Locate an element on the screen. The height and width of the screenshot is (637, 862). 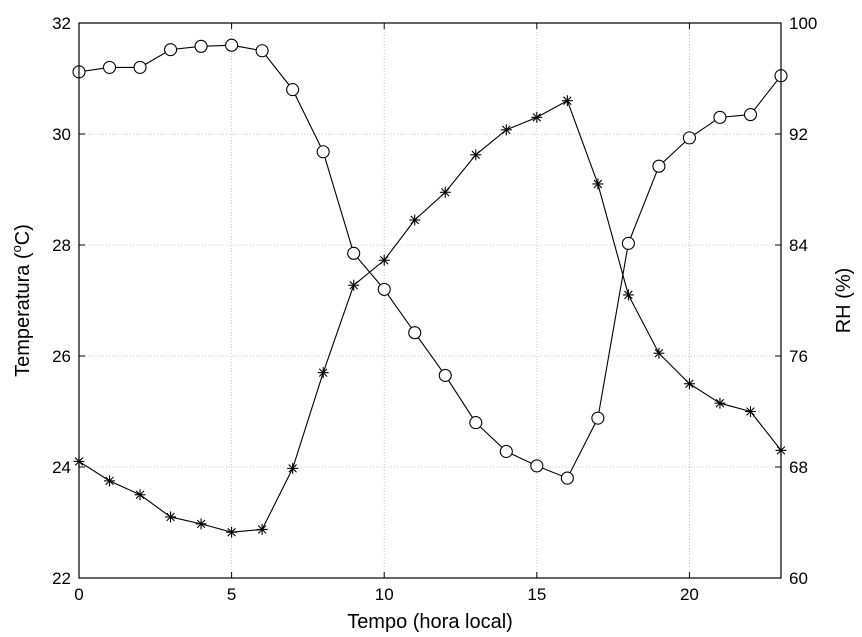
y2-tick-label: 60 is located at coordinates (798, 578).